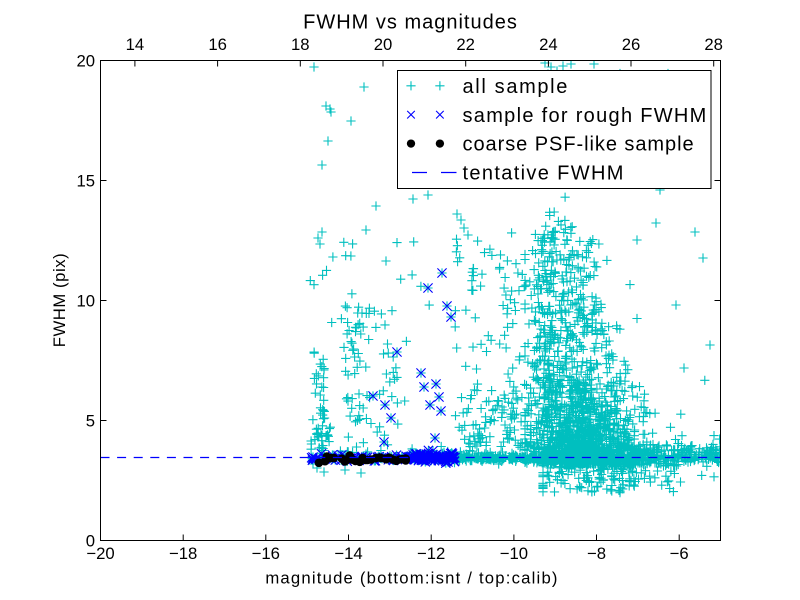 The height and width of the screenshot is (600, 800). Describe the element at coordinates (59, 300) in the screenshot. I see `svg-text: FWHM (pix)` at that location.